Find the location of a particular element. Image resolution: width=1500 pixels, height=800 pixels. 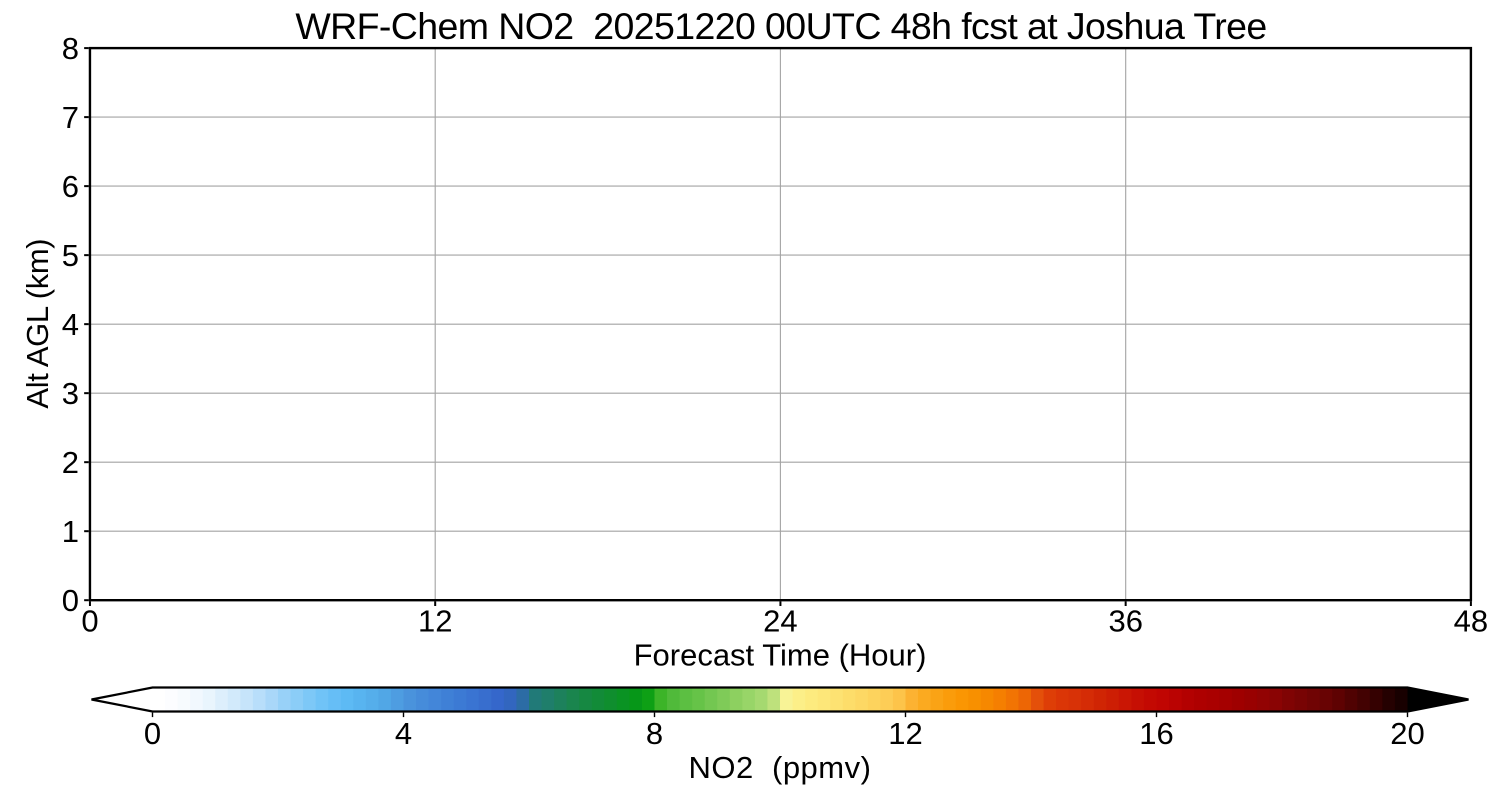

svg-text: Alt AGL (km) is located at coordinates (37, 324).